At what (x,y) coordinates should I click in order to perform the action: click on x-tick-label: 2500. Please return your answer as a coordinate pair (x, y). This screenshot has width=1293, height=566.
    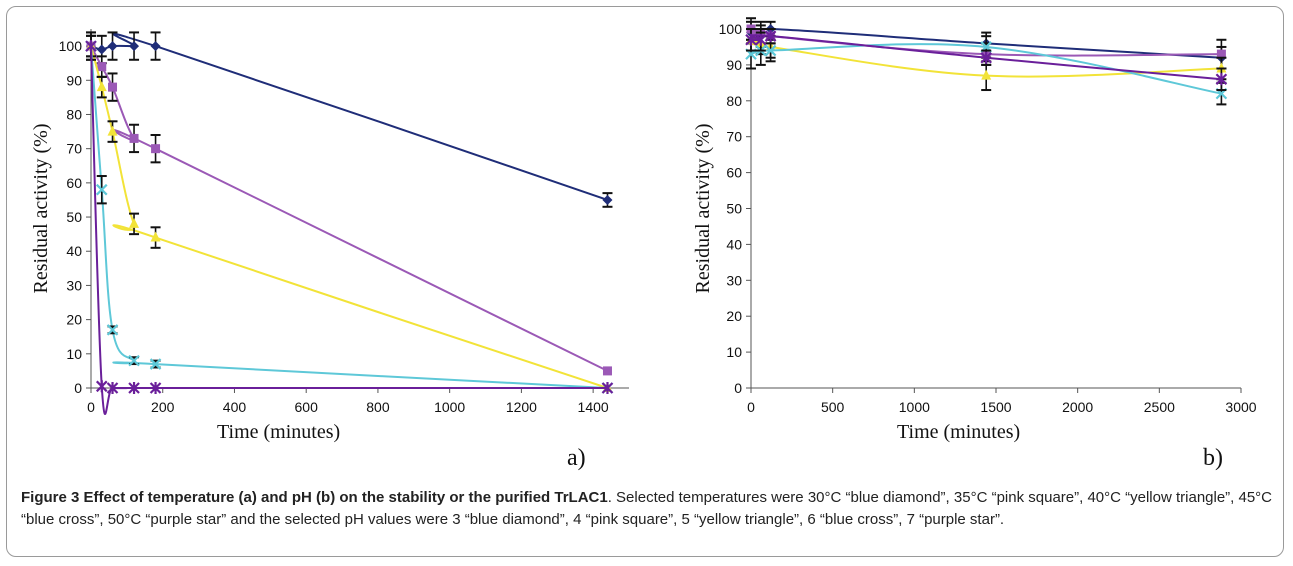
    Looking at the image, I should click on (1159, 407).